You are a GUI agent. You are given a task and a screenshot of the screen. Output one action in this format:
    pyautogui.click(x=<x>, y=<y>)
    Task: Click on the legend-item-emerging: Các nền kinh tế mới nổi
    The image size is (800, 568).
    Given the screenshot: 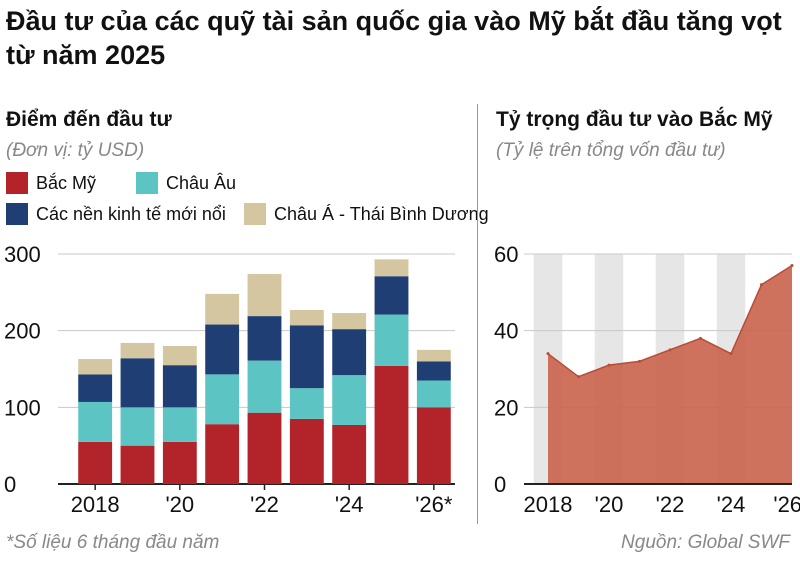 What is the action you would take?
    pyautogui.click(x=116, y=214)
    